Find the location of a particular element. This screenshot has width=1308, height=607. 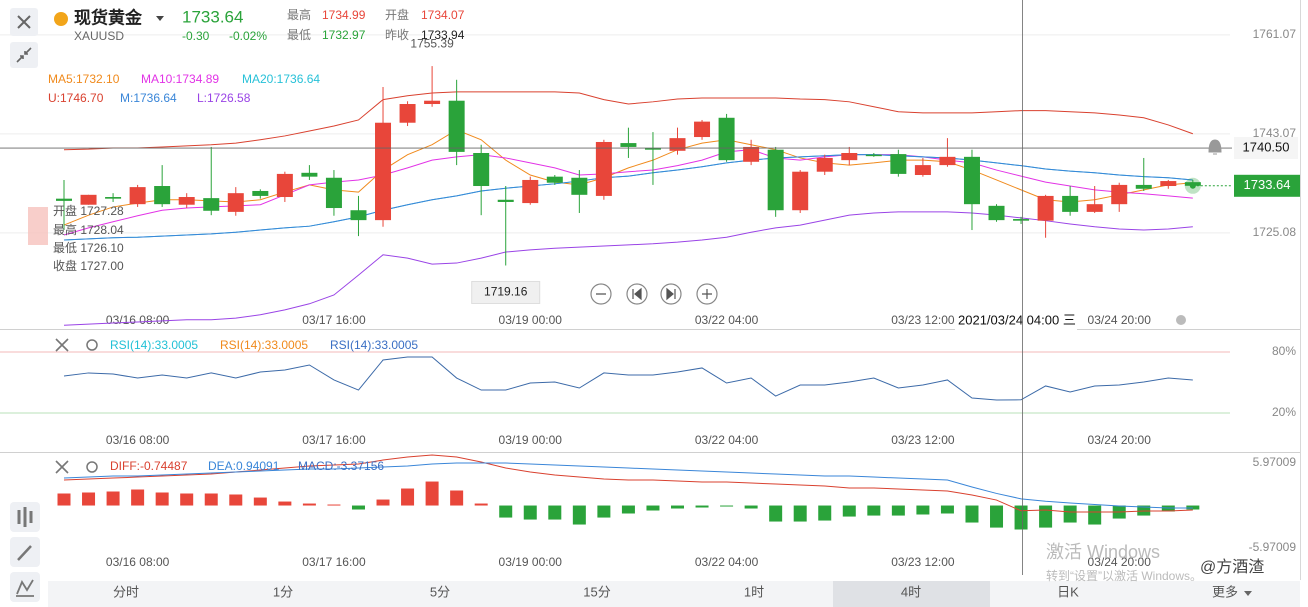

dropdown-arrow is located at coordinates (160, 18).